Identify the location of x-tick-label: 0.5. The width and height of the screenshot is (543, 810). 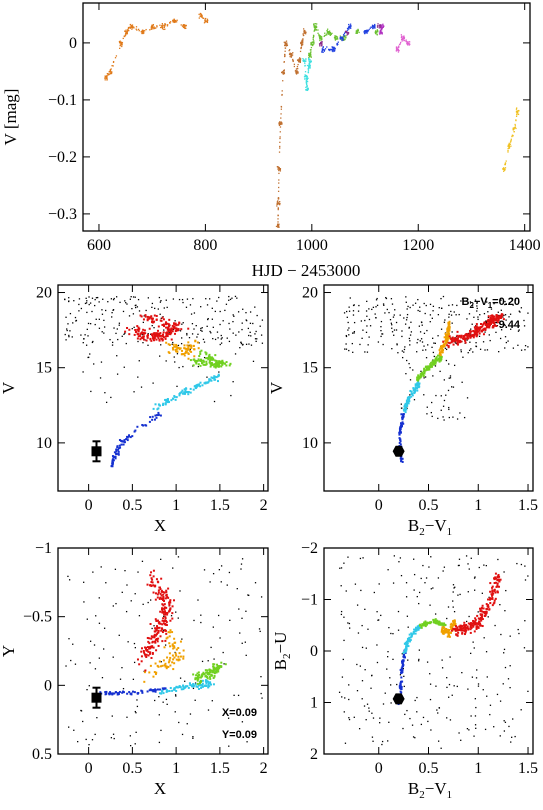
(132, 505).